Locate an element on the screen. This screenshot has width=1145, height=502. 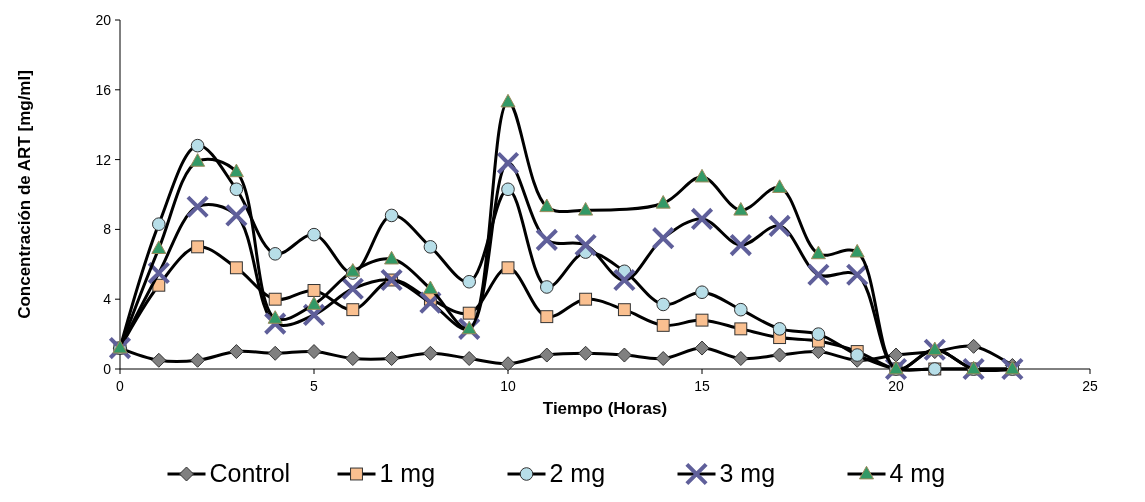
y-tick-label: 8 is located at coordinates (107, 229).